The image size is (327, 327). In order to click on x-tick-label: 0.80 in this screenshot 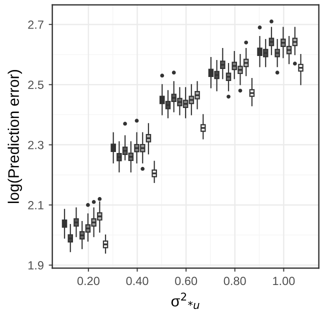, I will do `click(235, 281)`.